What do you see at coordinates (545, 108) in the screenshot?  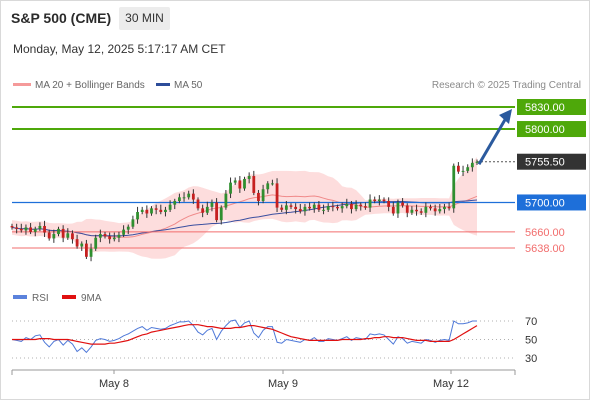 I see `level-label-5830.00: 5830.00` at bounding box center [545, 108].